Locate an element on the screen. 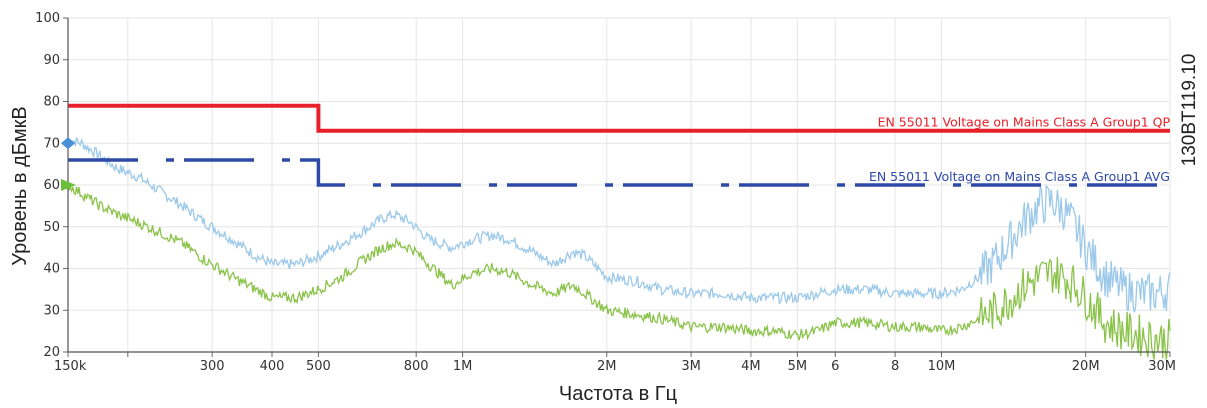  y-tick-label: 100 is located at coordinates (47, 18).